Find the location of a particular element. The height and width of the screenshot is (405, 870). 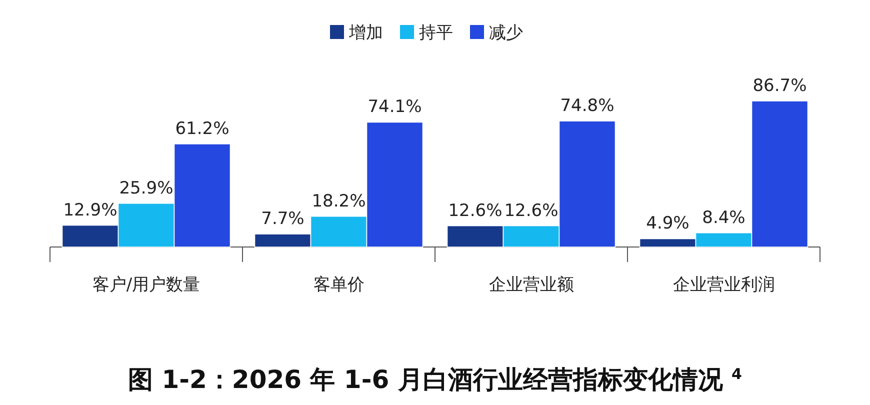

data-label: 7.7% is located at coordinates (282, 219).